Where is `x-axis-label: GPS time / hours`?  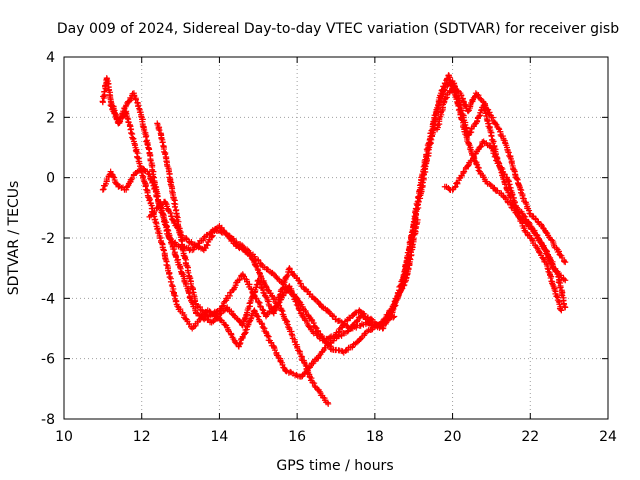 x-axis-label: GPS time / hours is located at coordinates (334, 466).